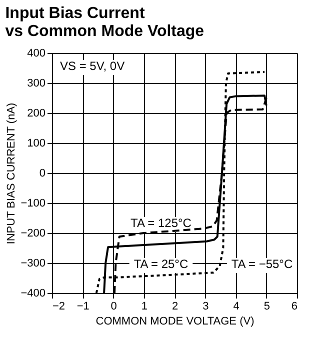  Describe the element at coordinates (205, 306) in the screenshot. I see `x-tick-label: 3` at that location.